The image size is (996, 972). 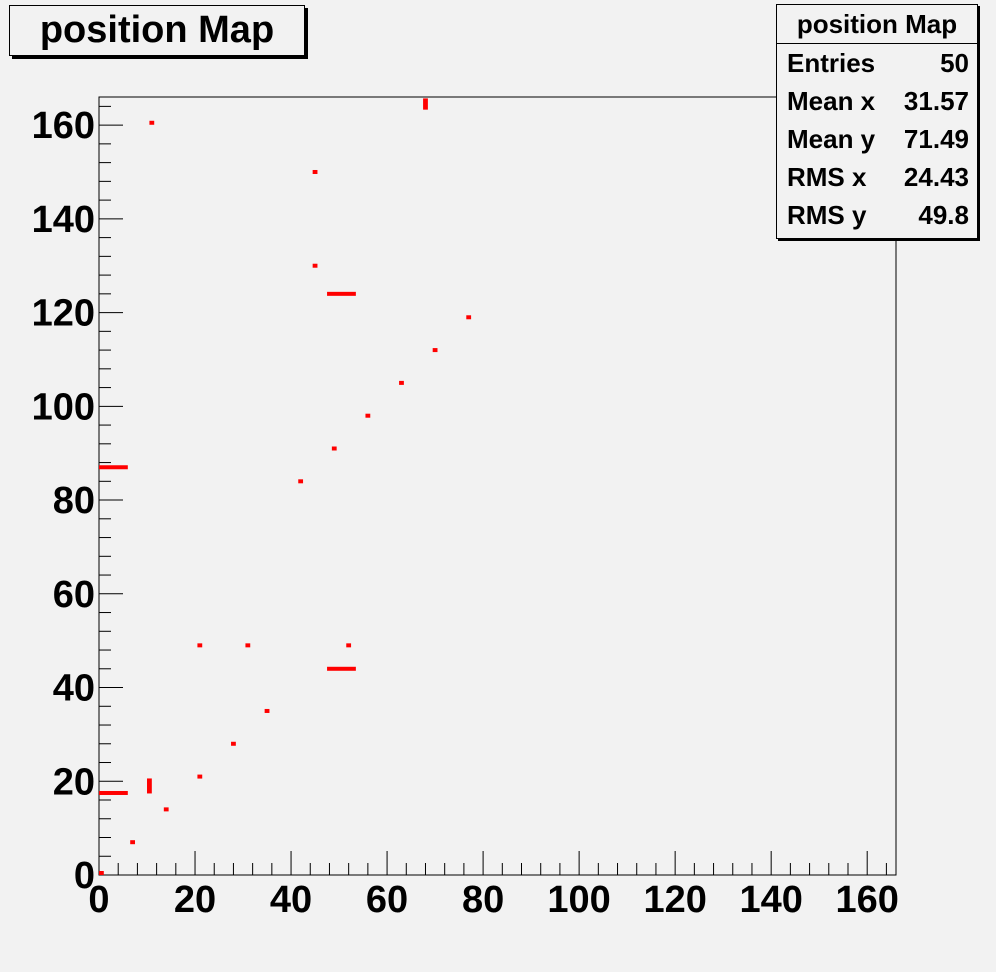 What do you see at coordinates (63, 407) in the screenshot?
I see `y-tick-label: 100` at bounding box center [63, 407].